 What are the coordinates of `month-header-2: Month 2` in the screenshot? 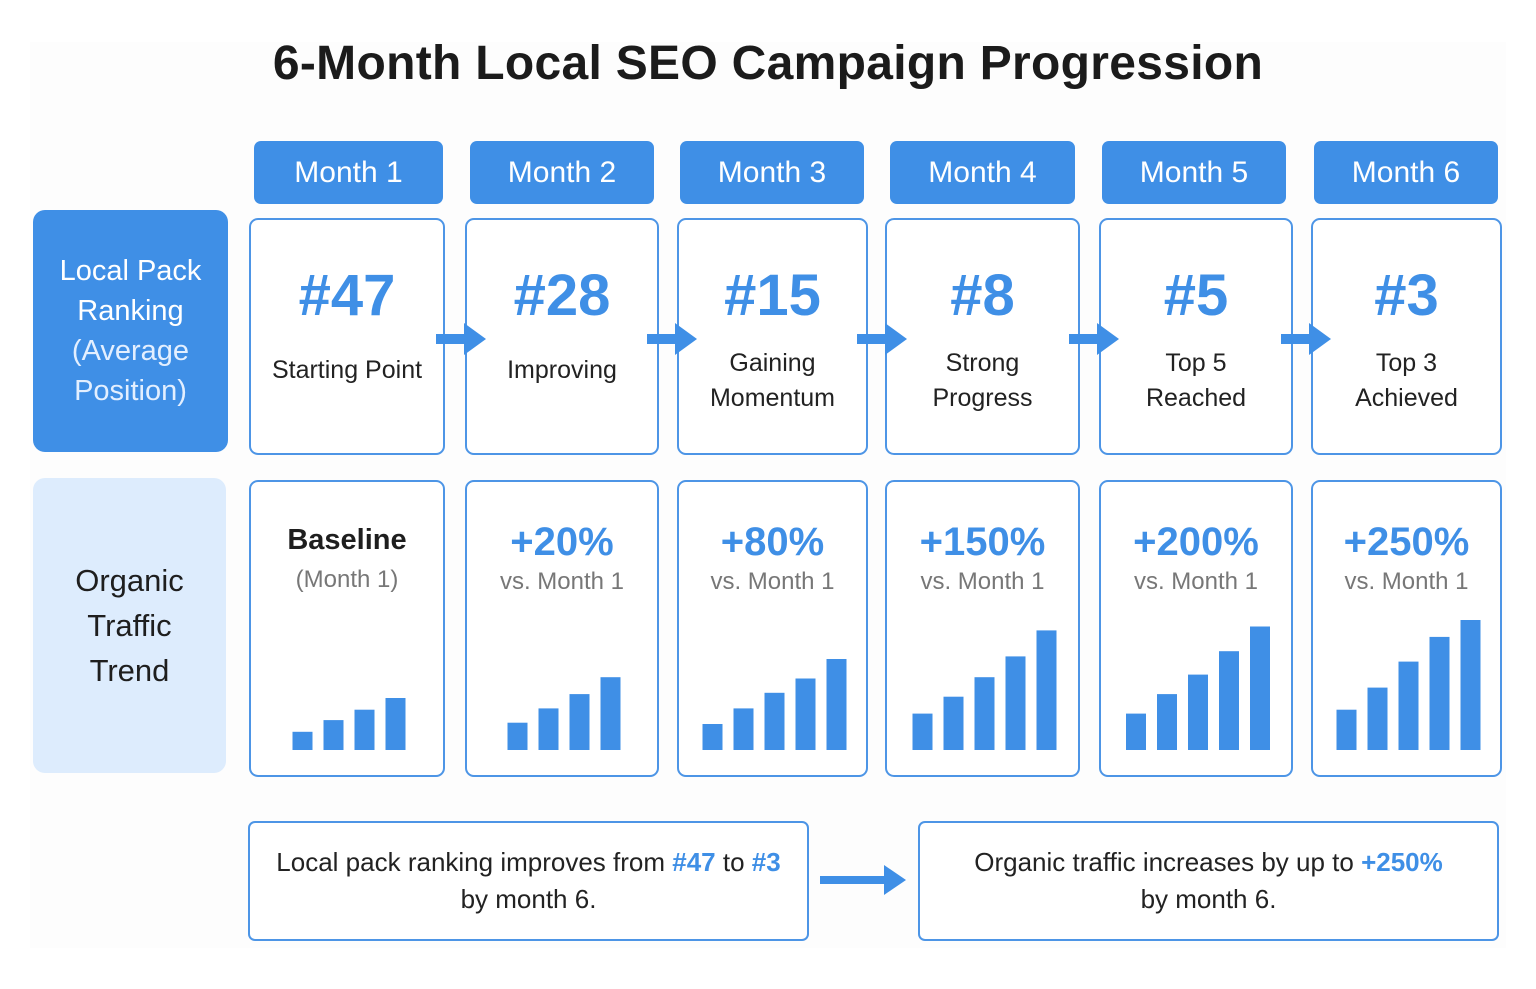 It's located at (562, 172).